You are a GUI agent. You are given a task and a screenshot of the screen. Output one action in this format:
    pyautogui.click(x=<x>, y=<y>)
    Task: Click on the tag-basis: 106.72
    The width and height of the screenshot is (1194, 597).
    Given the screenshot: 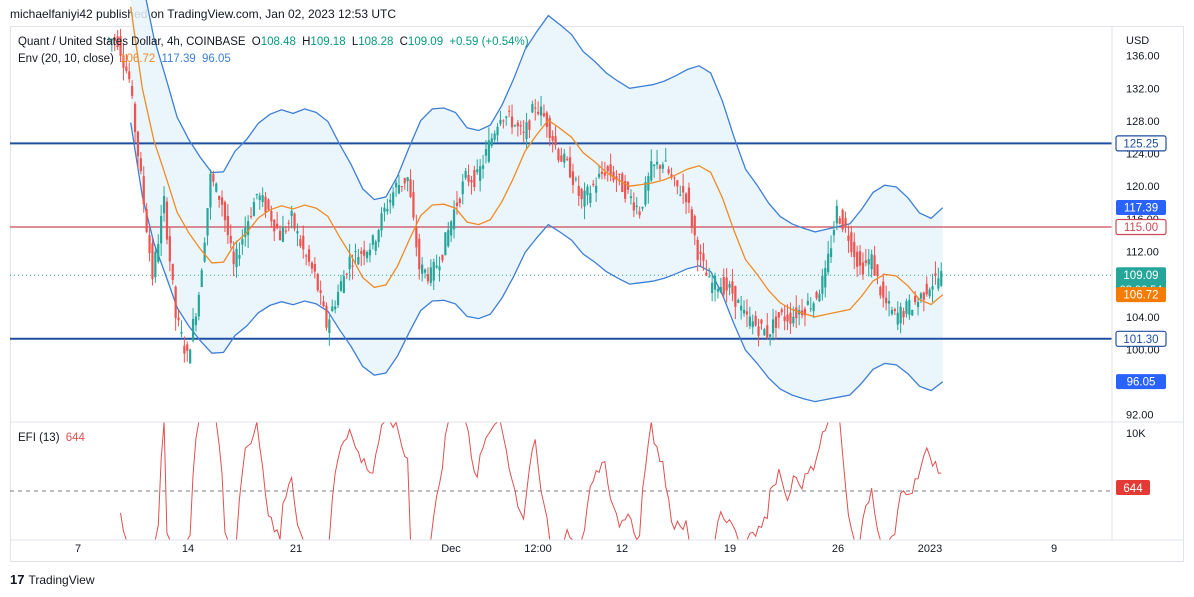 What is the action you would take?
    pyautogui.click(x=1141, y=295)
    